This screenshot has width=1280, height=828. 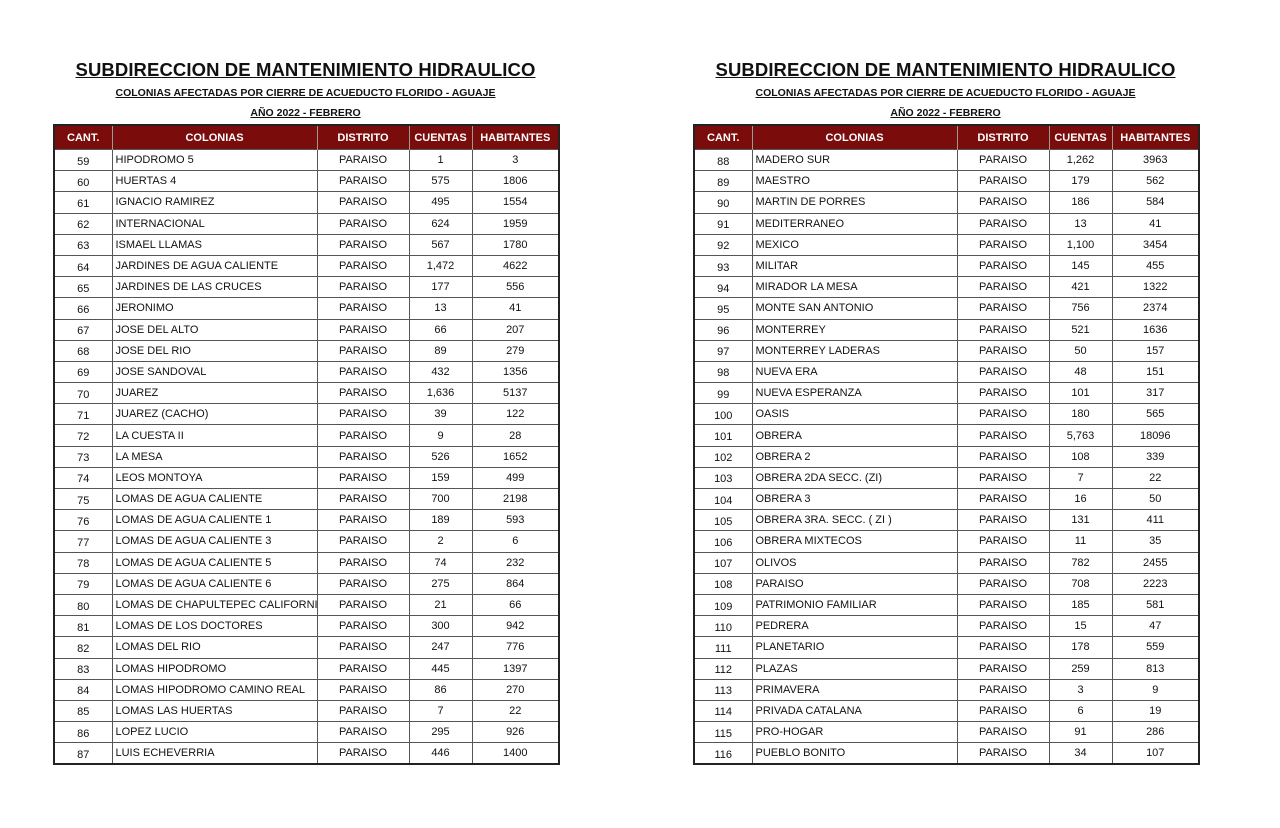 I want to click on cell-colonia: MEDITERRANEO, so click(x=854, y=223).